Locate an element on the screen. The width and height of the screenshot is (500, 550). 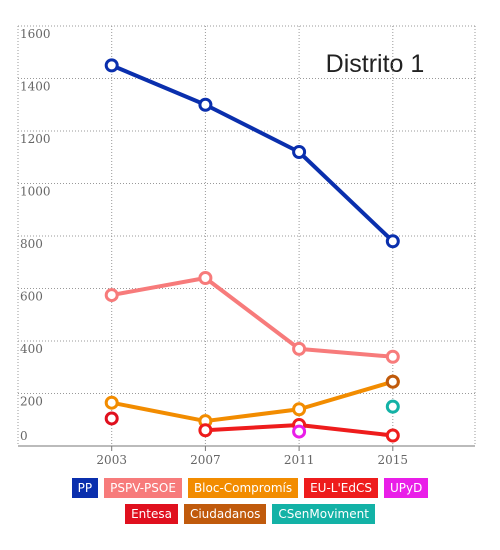
legend-item: UPyD is located at coordinates (406, 488).